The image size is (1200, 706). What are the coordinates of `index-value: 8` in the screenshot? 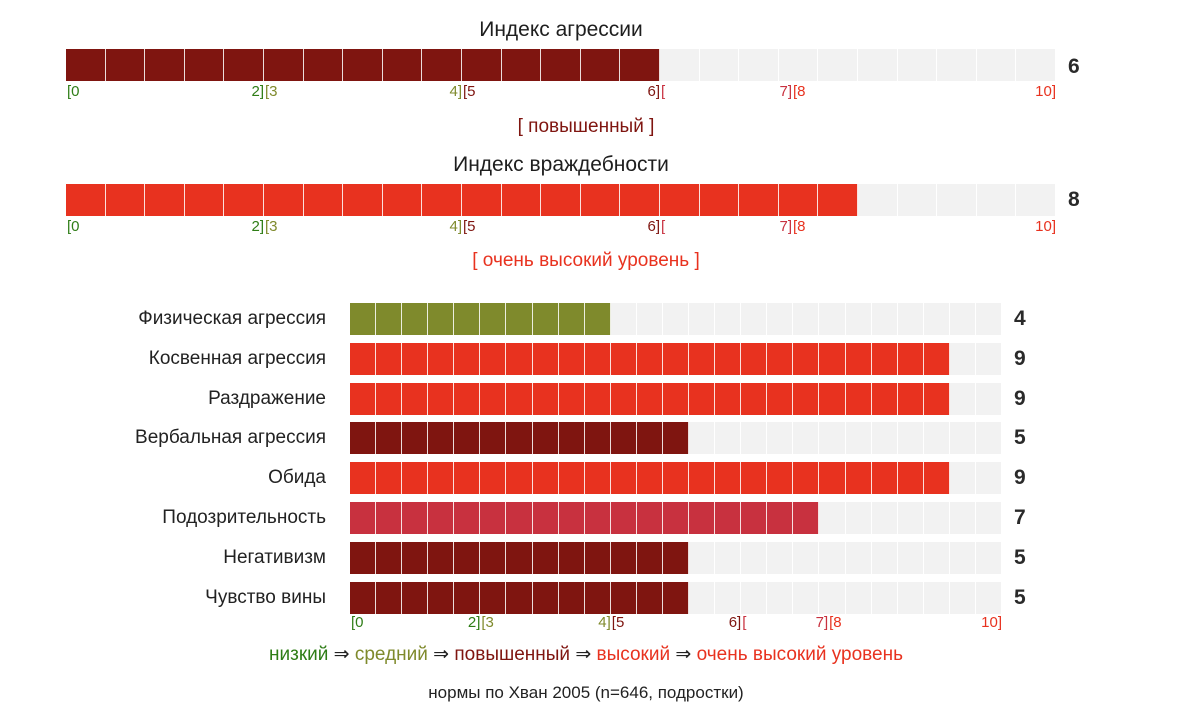 It's located at (1074, 199).